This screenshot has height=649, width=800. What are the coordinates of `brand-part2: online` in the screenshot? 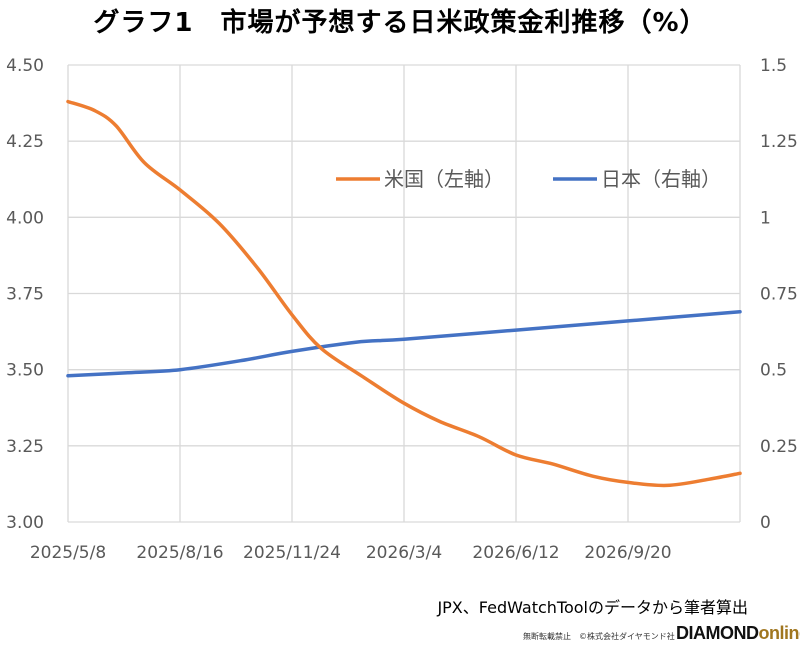 It's located at (779, 633).